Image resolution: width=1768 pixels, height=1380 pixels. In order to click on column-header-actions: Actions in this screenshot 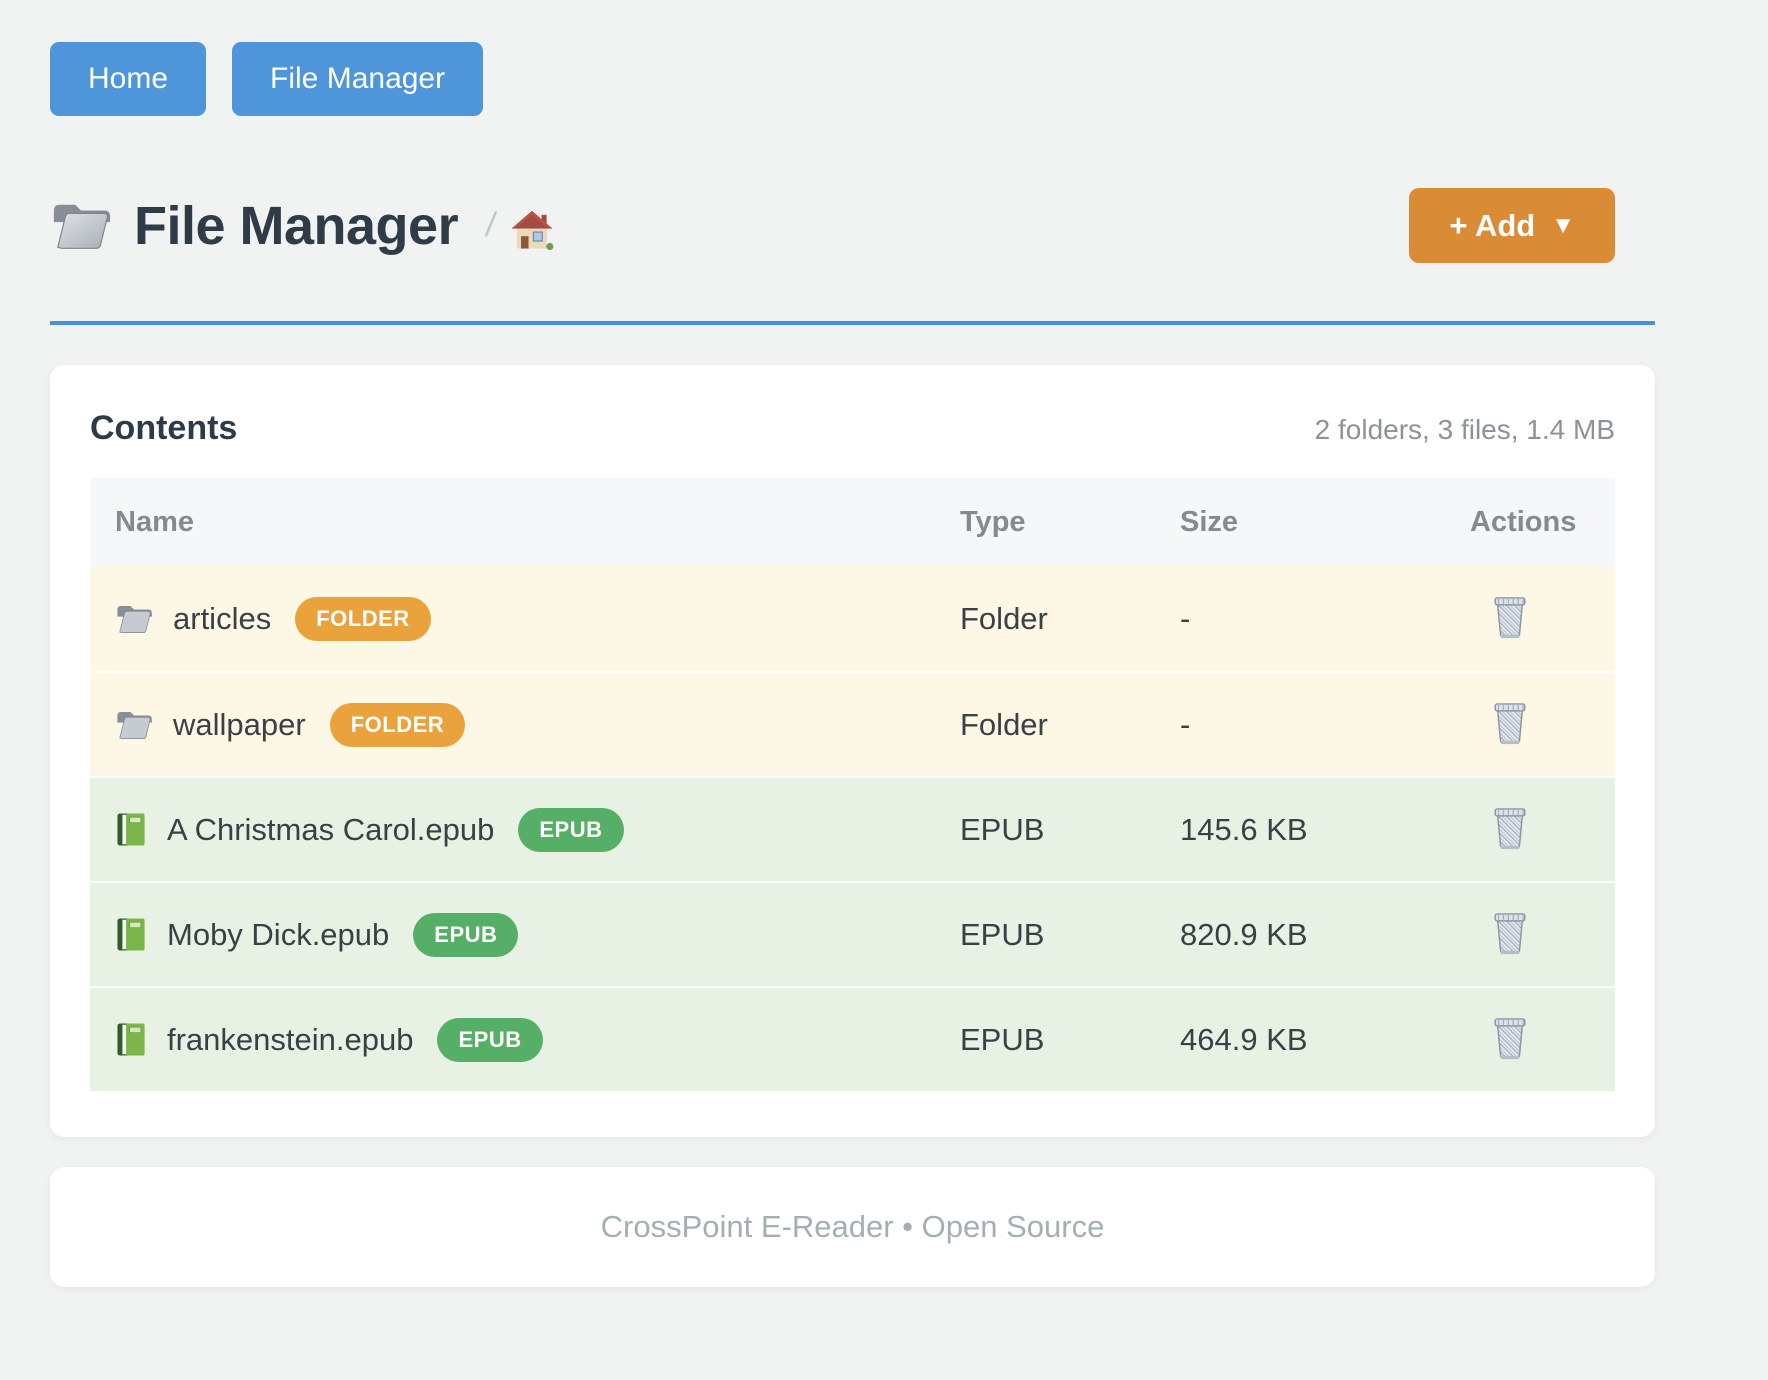, I will do `click(1523, 521)`.